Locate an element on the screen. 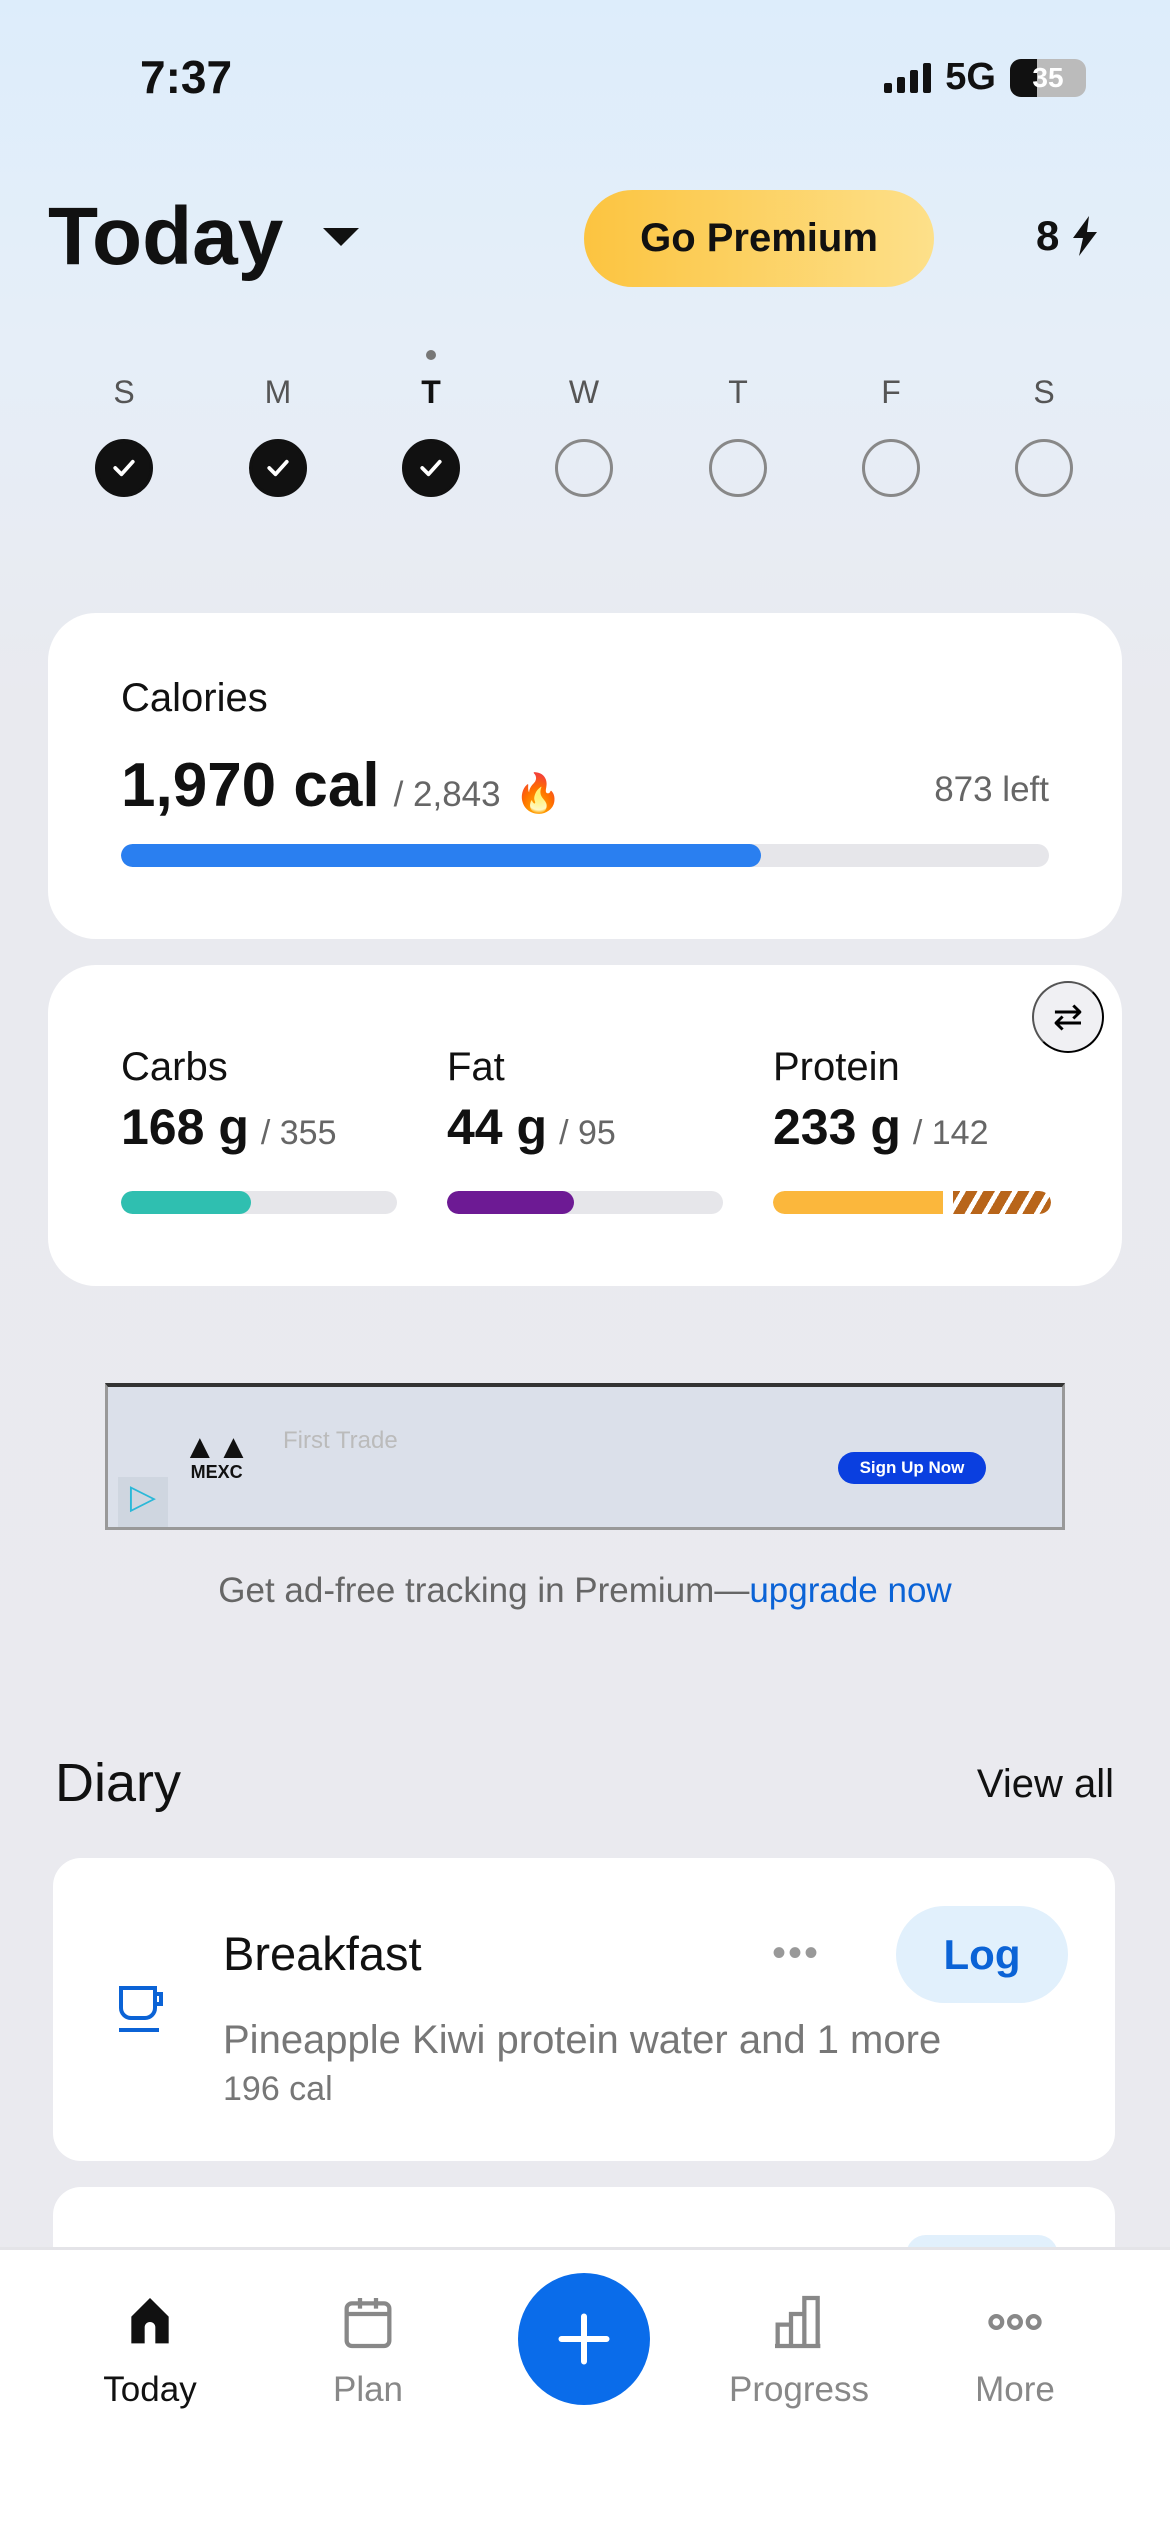  carbs-value: 168 g / 355 is located at coordinates (228, 1127).